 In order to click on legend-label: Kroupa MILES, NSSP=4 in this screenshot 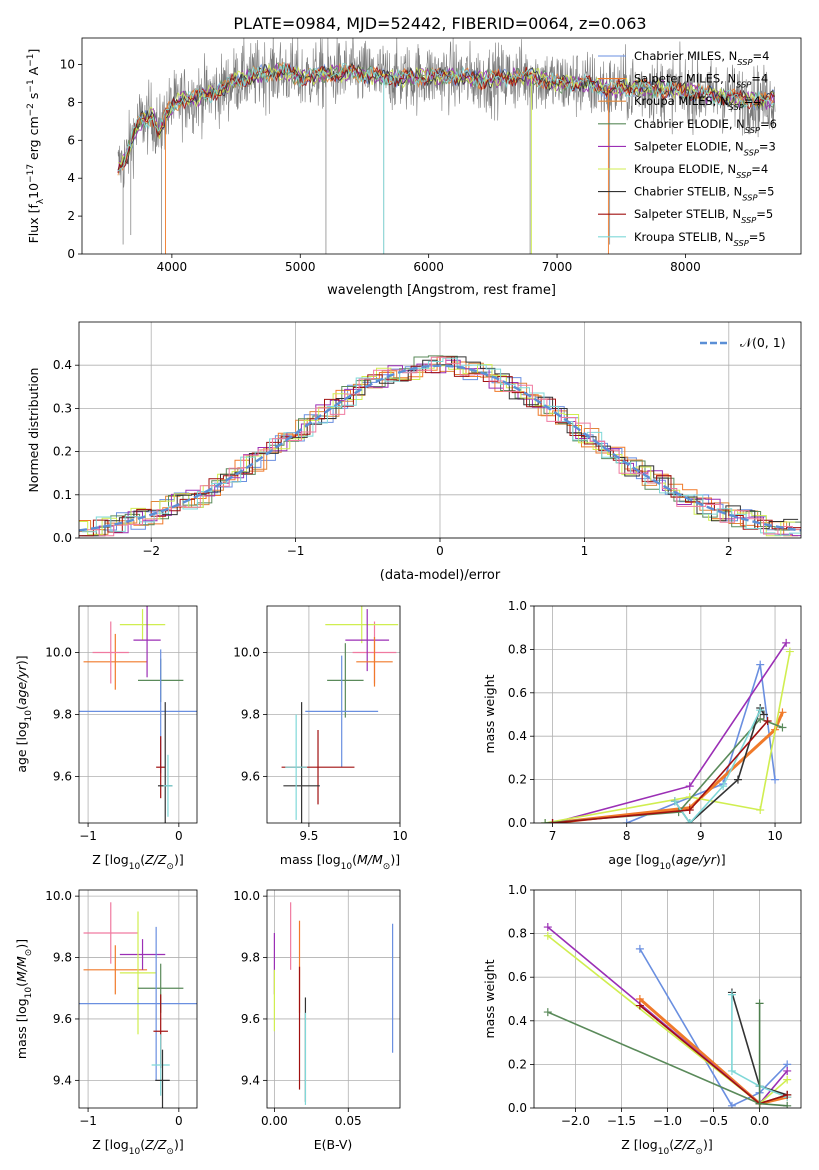, I will do `click(697, 103)`.